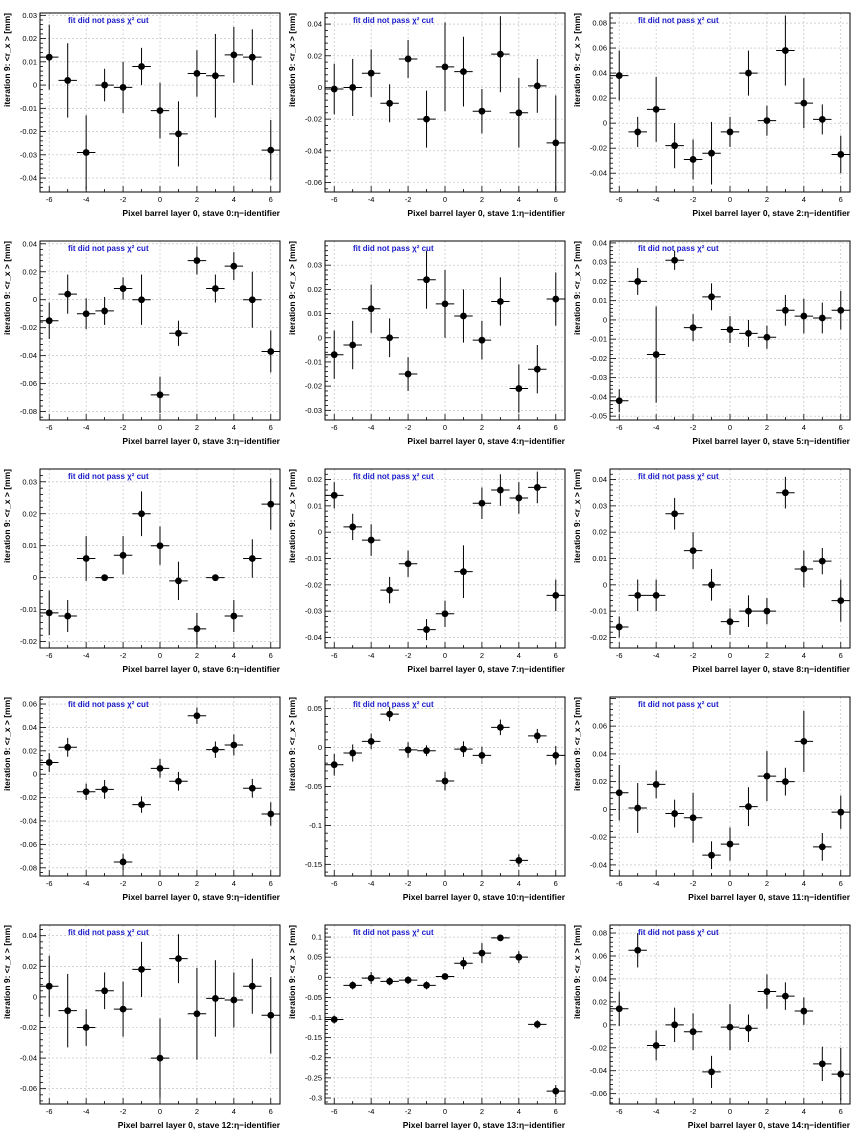 The height and width of the screenshot is (1140, 861). Describe the element at coordinates (315, 825) in the screenshot. I see `y-tick-label: -0.1` at that location.